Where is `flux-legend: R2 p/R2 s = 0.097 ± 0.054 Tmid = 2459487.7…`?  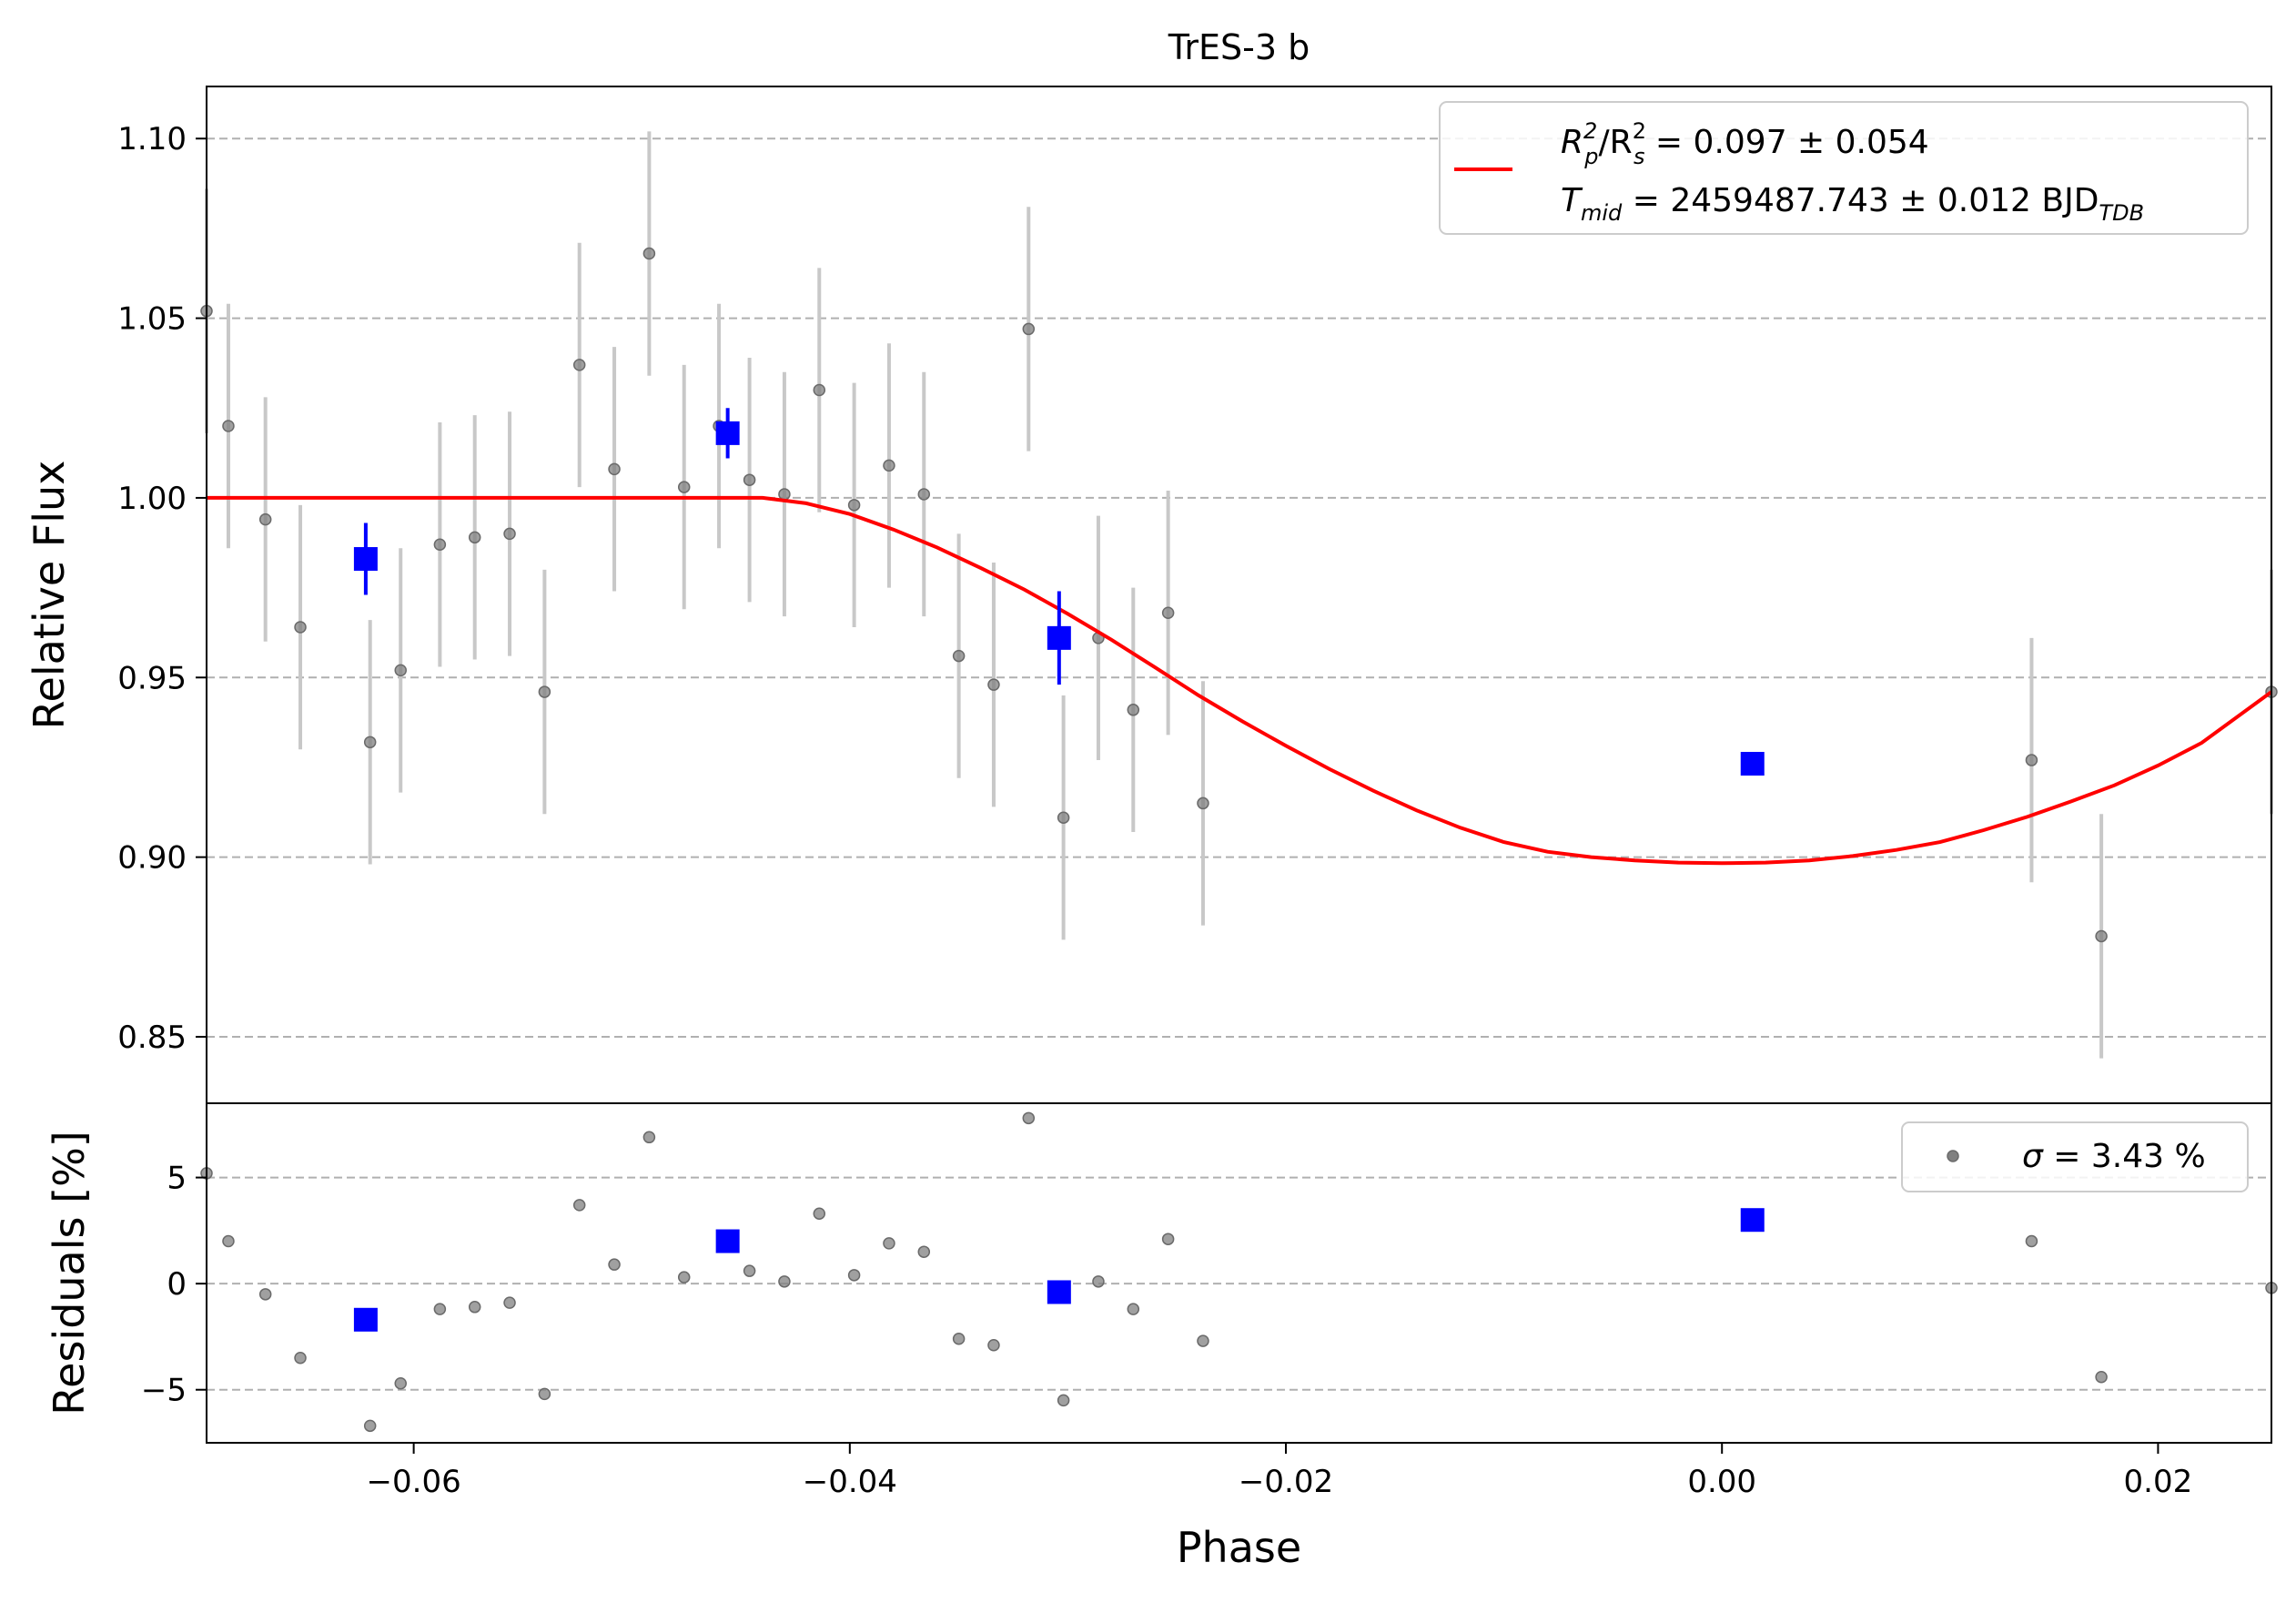 flux-legend: R2 p/R2 s = 0.097 ± 0.054 Tmid = 2459487.7… is located at coordinates (1844, 168).